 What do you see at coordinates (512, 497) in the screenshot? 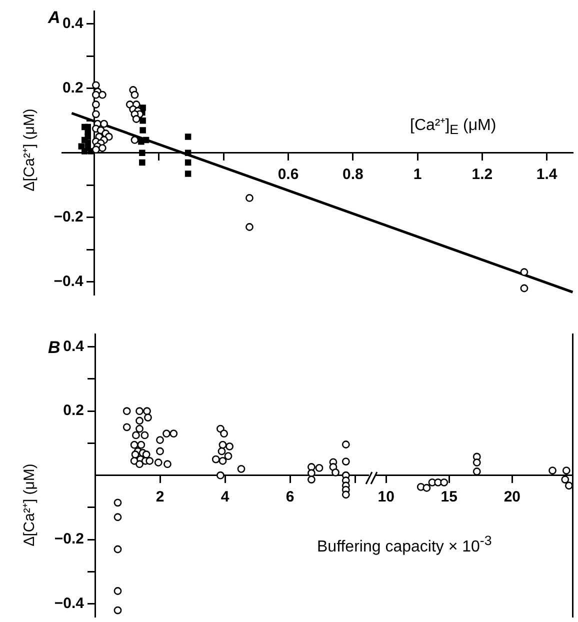
I see `x-tick-label: 20` at bounding box center [512, 497].